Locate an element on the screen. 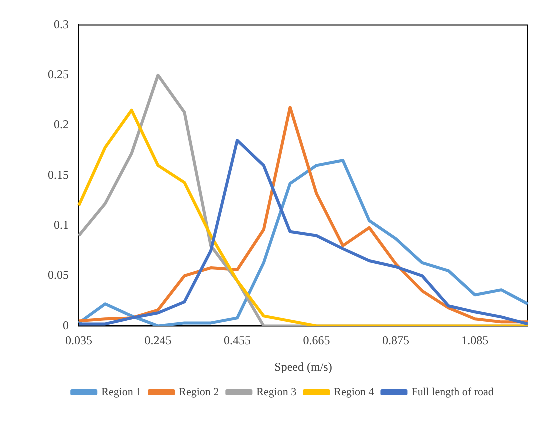 The image size is (547, 425). legend-label: Full length of road is located at coordinates (453, 392).